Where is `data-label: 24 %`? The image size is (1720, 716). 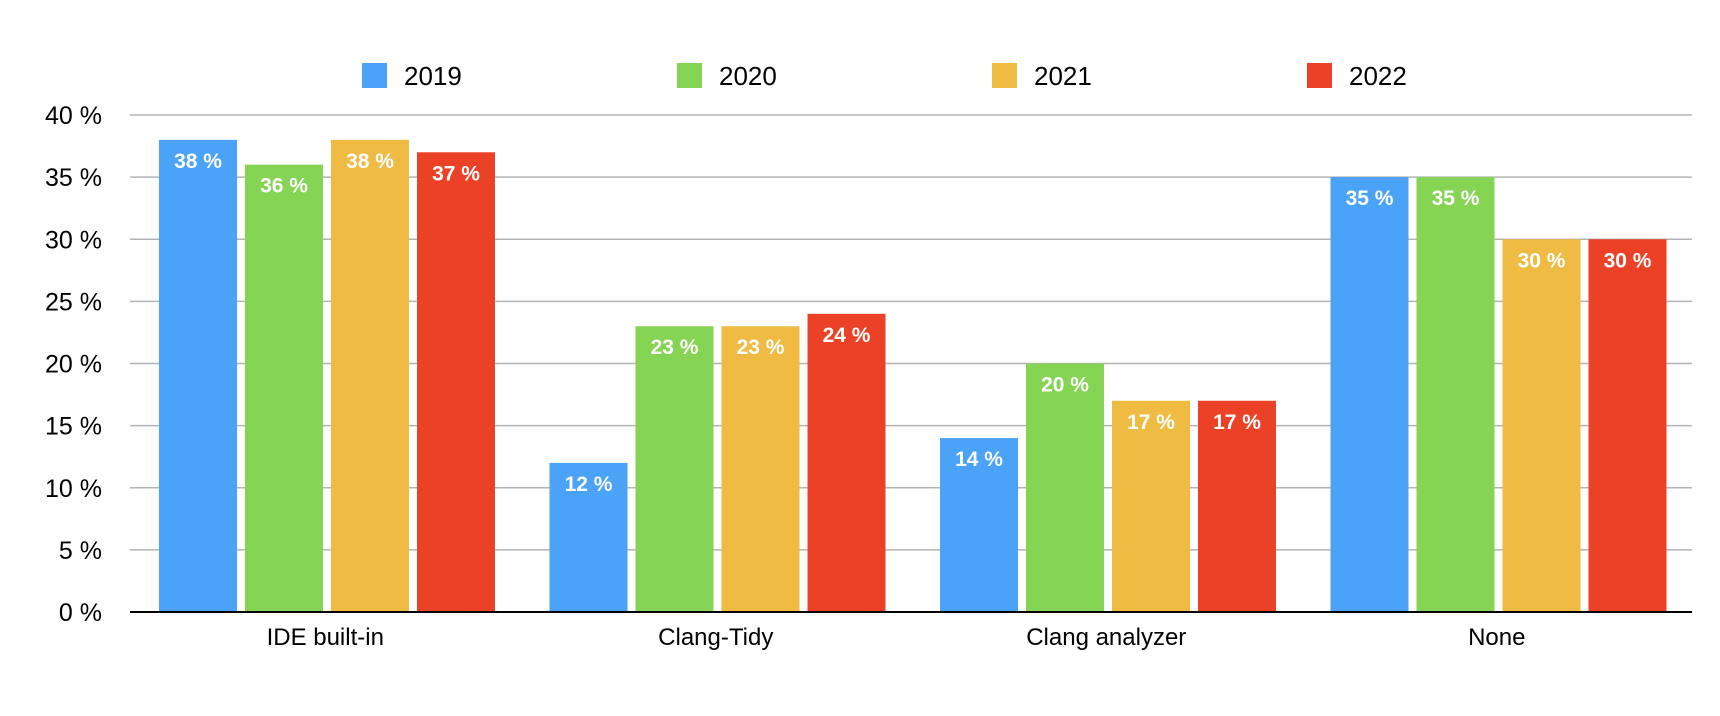 data-label: 24 % is located at coordinates (847, 335).